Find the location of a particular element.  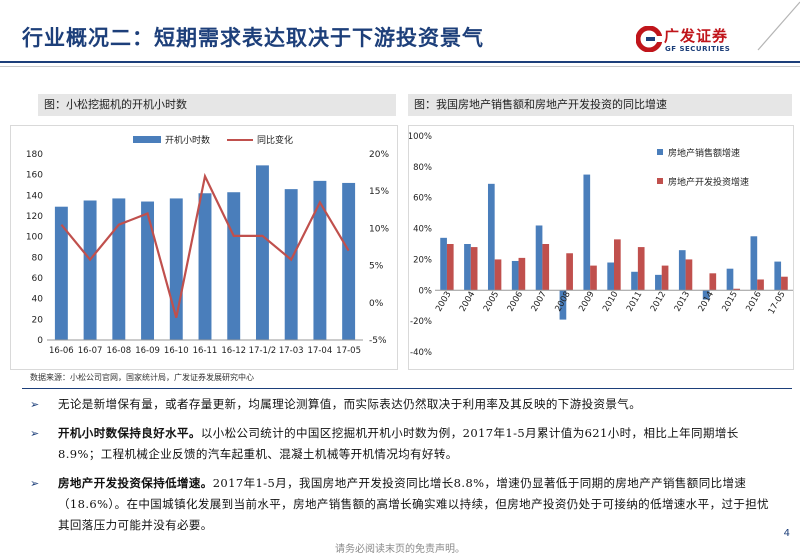

left-axis-tick-label: 0 is located at coordinates (40, 341).